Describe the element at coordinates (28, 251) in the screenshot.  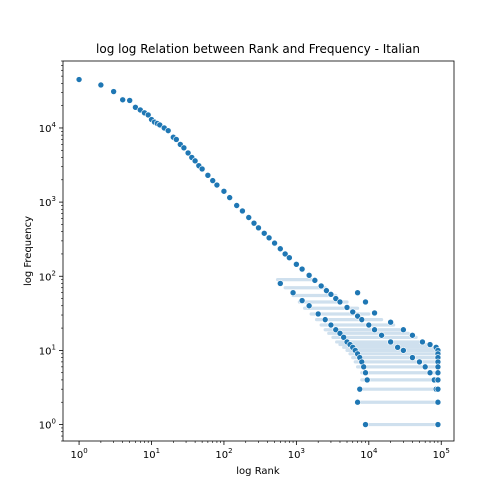
I see `y-axis-label: log Frequency` at that location.